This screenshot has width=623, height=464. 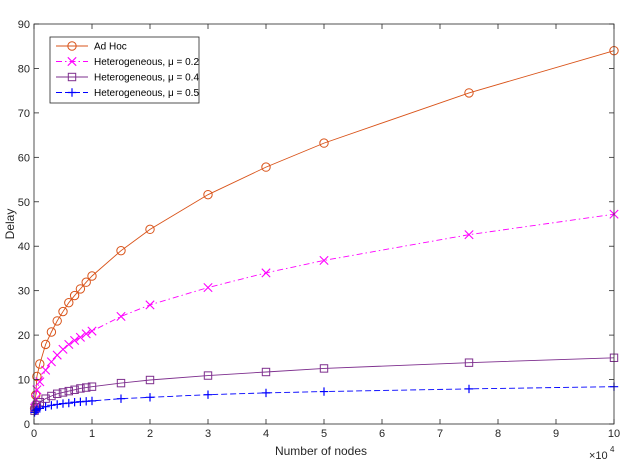 I want to click on y-tick-label: 60, so click(x=24, y=158).